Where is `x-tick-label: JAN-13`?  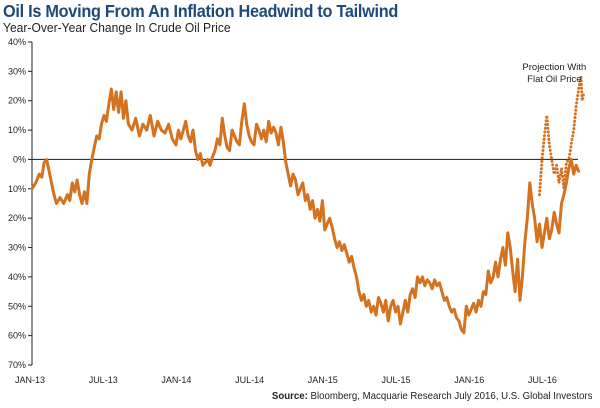
x-tick-label: JAN-13 is located at coordinates (30, 380).